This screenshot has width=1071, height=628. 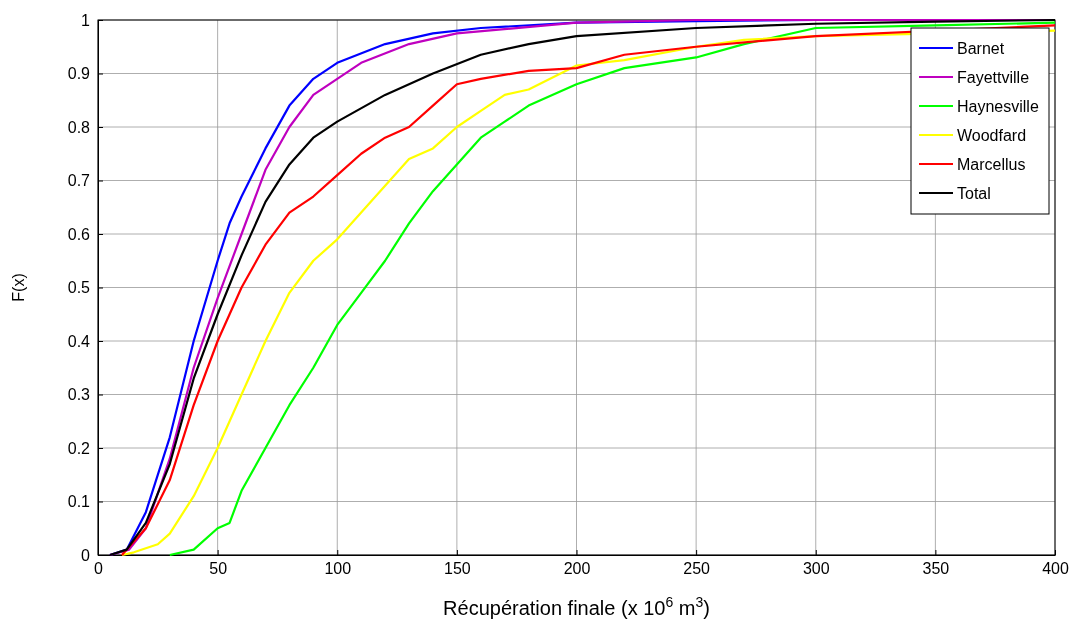 I want to click on x-tick-label: 50, so click(x=218, y=569).